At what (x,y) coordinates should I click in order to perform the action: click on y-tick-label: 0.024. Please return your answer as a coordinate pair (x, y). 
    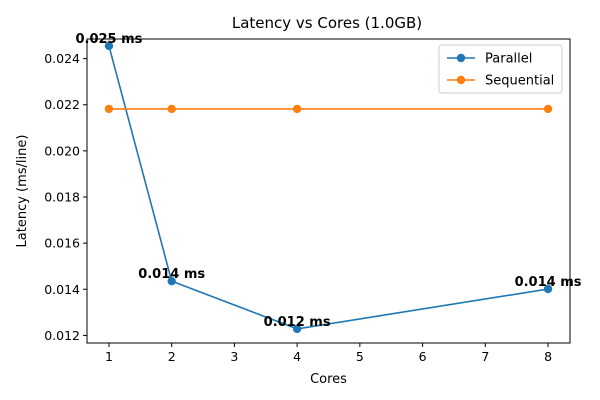
    Looking at the image, I should click on (62, 58).